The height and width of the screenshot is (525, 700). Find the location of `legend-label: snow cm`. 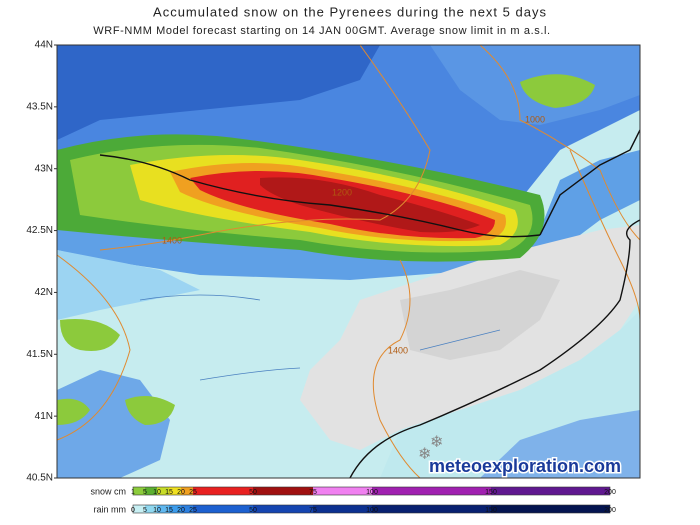

legend-label: snow cm is located at coordinates (108, 491).